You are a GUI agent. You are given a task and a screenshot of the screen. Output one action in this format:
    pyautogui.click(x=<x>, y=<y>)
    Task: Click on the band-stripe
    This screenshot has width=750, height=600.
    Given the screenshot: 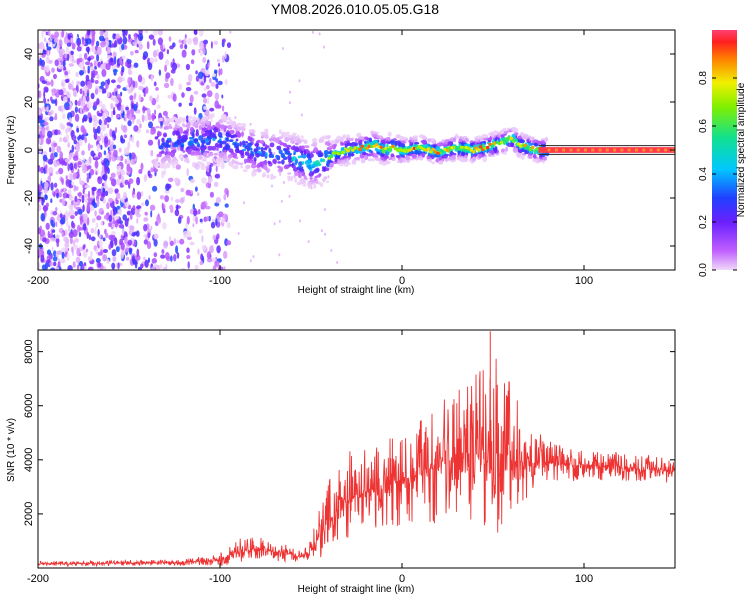 What is the action you would take?
    pyautogui.click(x=636, y=150)
    